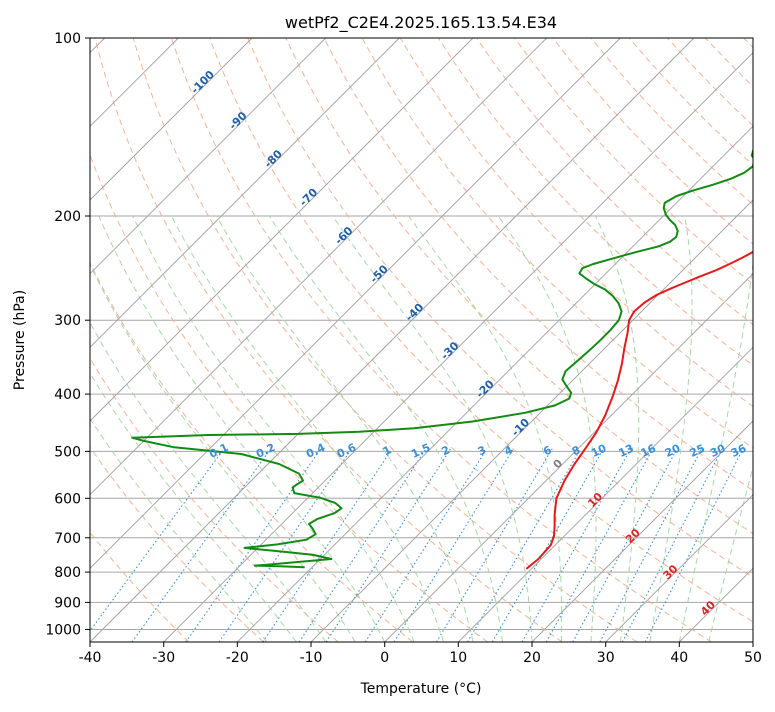 The height and width of the screenshot is (712, 775). What do you see at coordinates (67, 452) in the screenshot?
I see `y-tick-label: 500` at bounding box center [67, 452].